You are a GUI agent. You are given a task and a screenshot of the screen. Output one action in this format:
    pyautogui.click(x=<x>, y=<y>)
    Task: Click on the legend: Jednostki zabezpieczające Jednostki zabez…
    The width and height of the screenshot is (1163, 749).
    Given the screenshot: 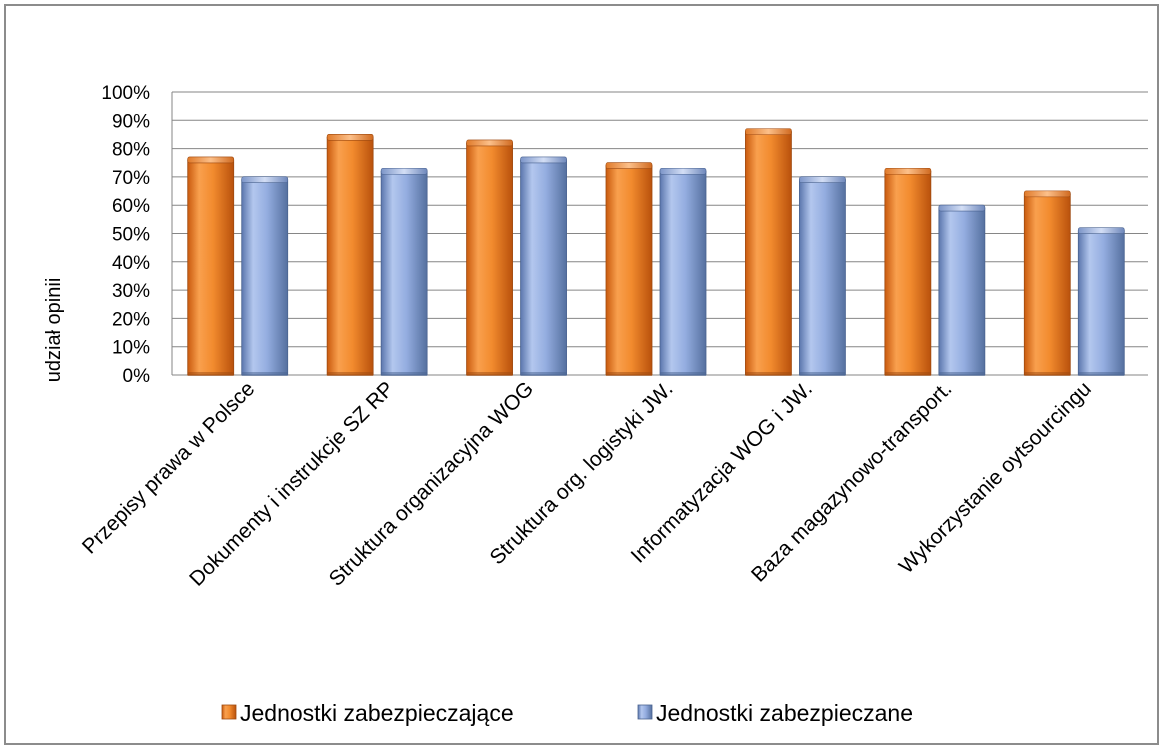 What is the action you would take?
    pyautogui.click(x=567, y=713)
    